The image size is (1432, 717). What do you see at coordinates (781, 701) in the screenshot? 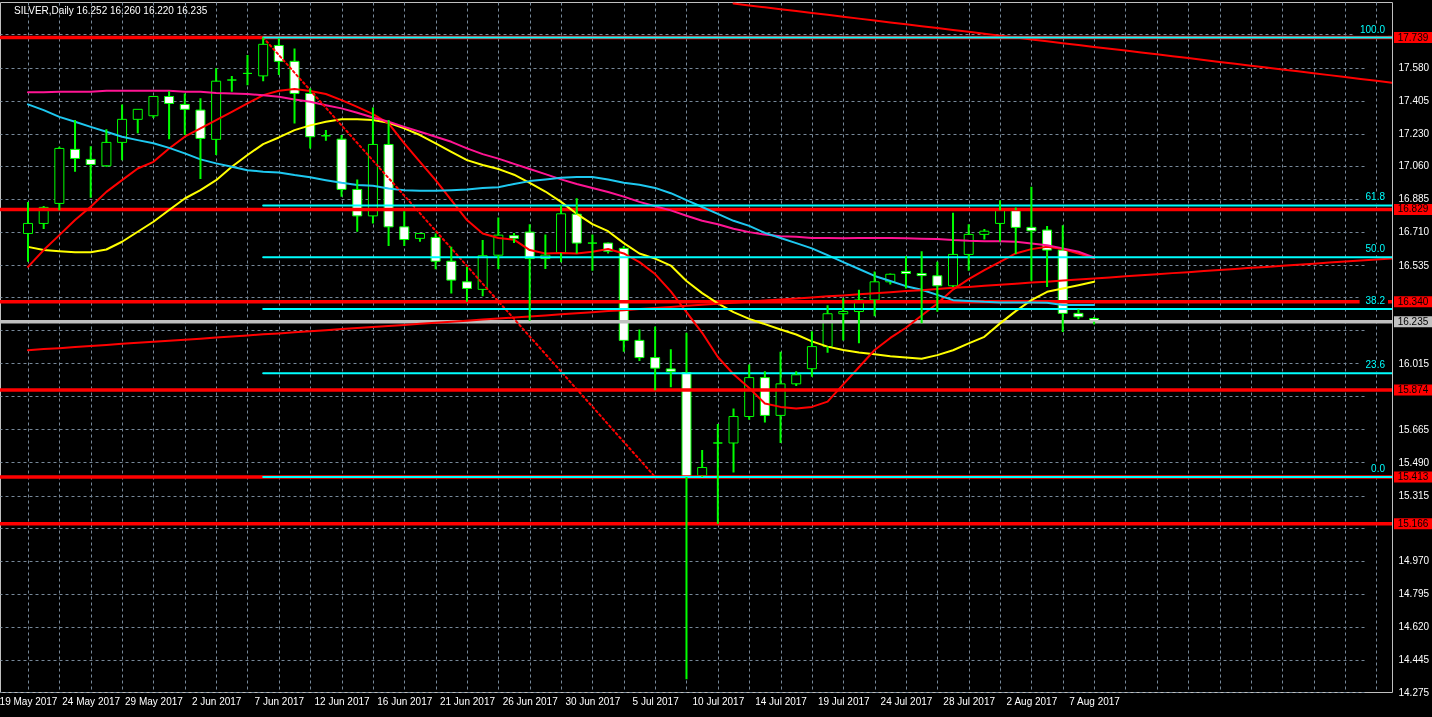
I see `x-tick-label: 14 Jul 2017` at bounding box center [781, 701].